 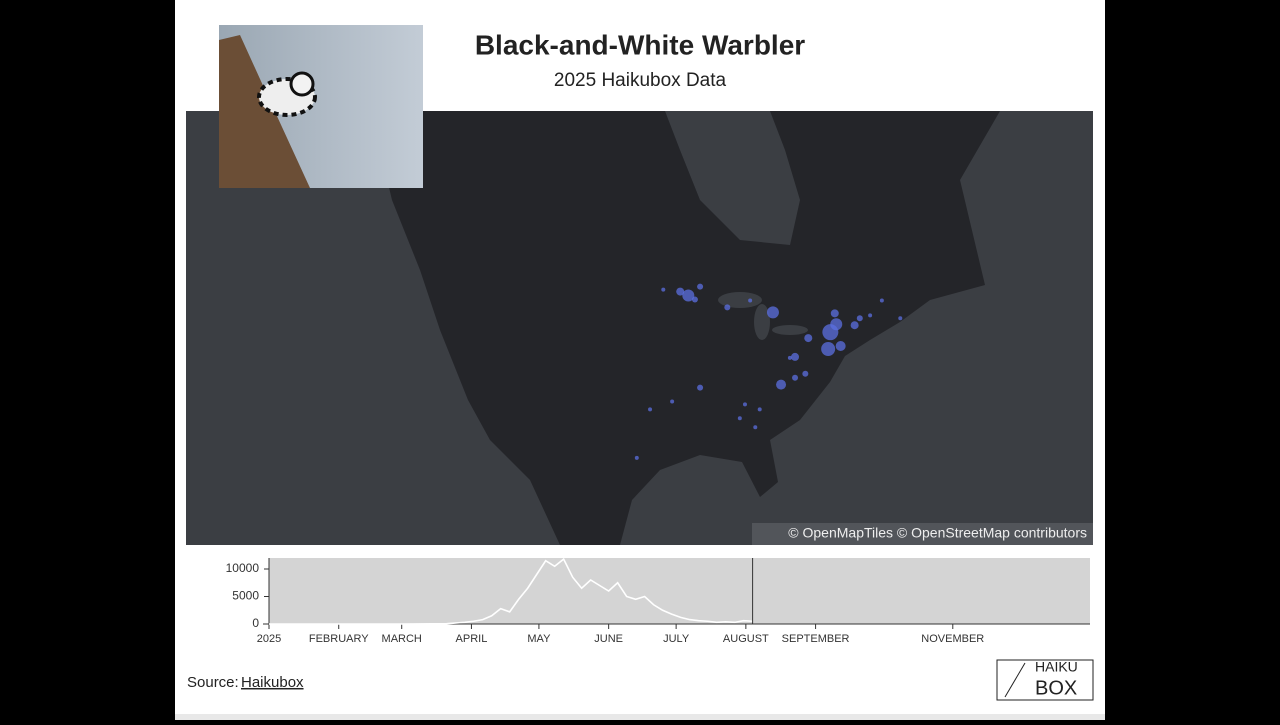 What do you see at coordinates (213, 682) in the screenshot?
I see `source-label: Source:` at bounding box center [213, 682].